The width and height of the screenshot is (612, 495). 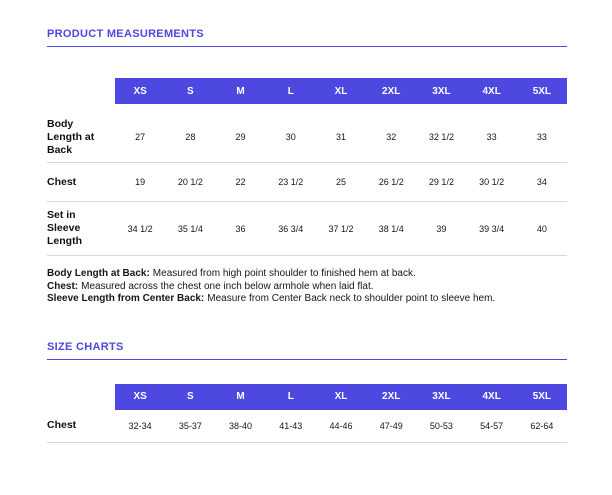 What do you see at coordinates (240, 182) in the screenshot?
I see `measurement-value: 22` at bounding box center [240, 182].